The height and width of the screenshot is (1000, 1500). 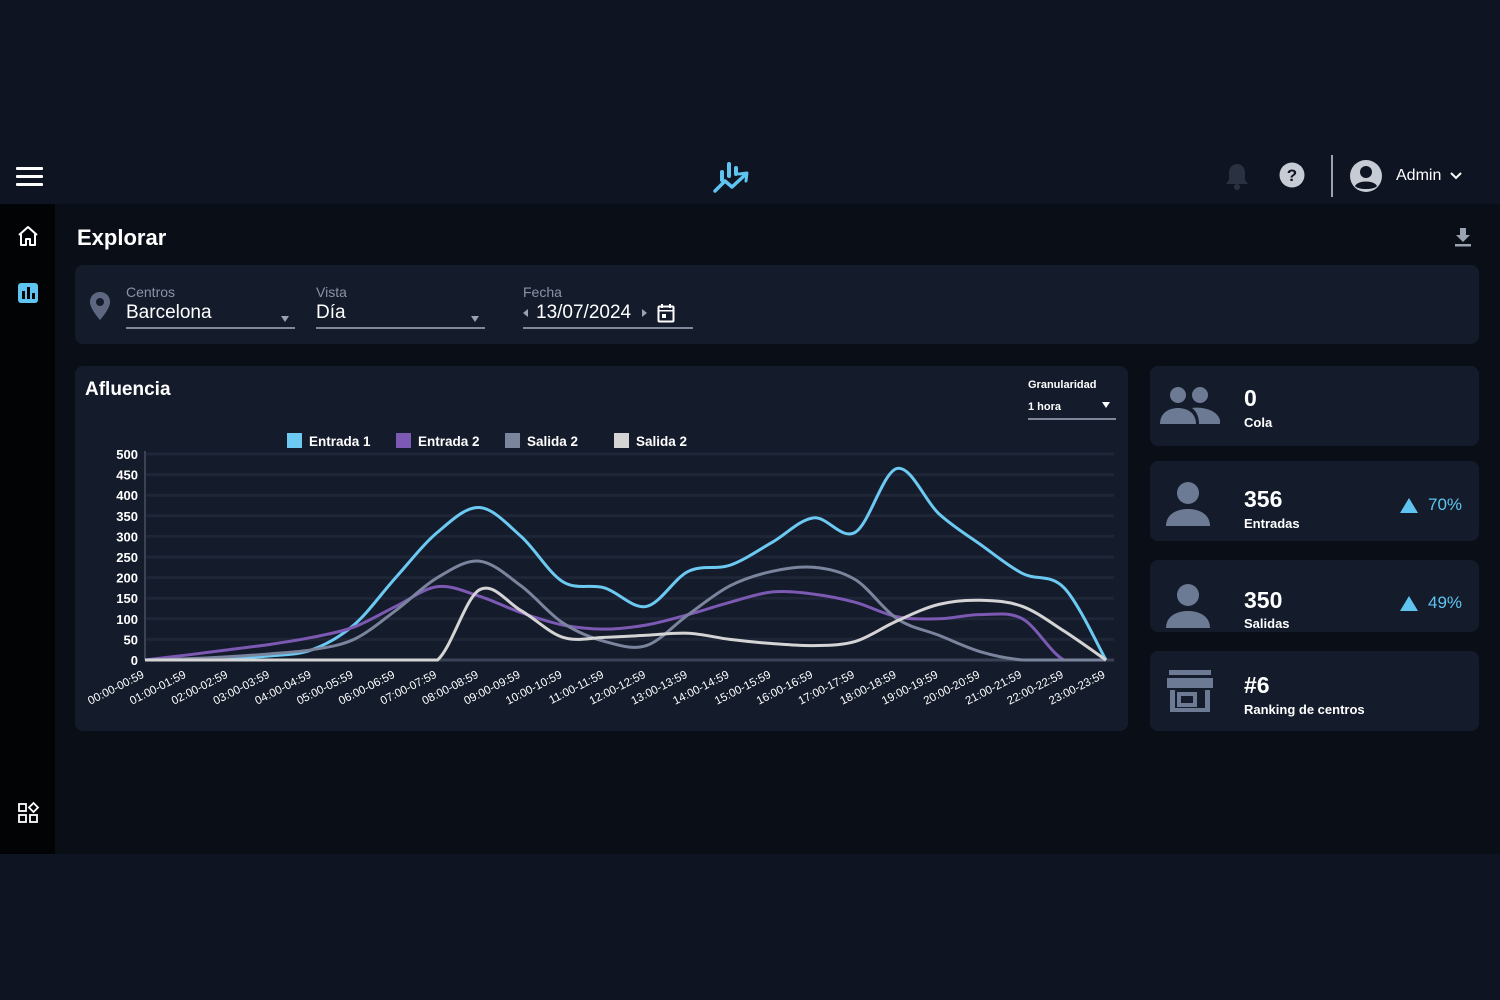 What do you see at coordinates (1419, 175) in the screenshot?
I see `user-name: Admin` at bounding box center [1419, 175].